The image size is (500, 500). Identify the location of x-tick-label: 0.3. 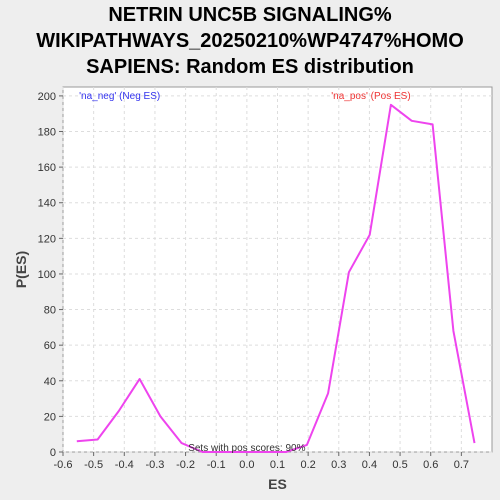
(338, 465).